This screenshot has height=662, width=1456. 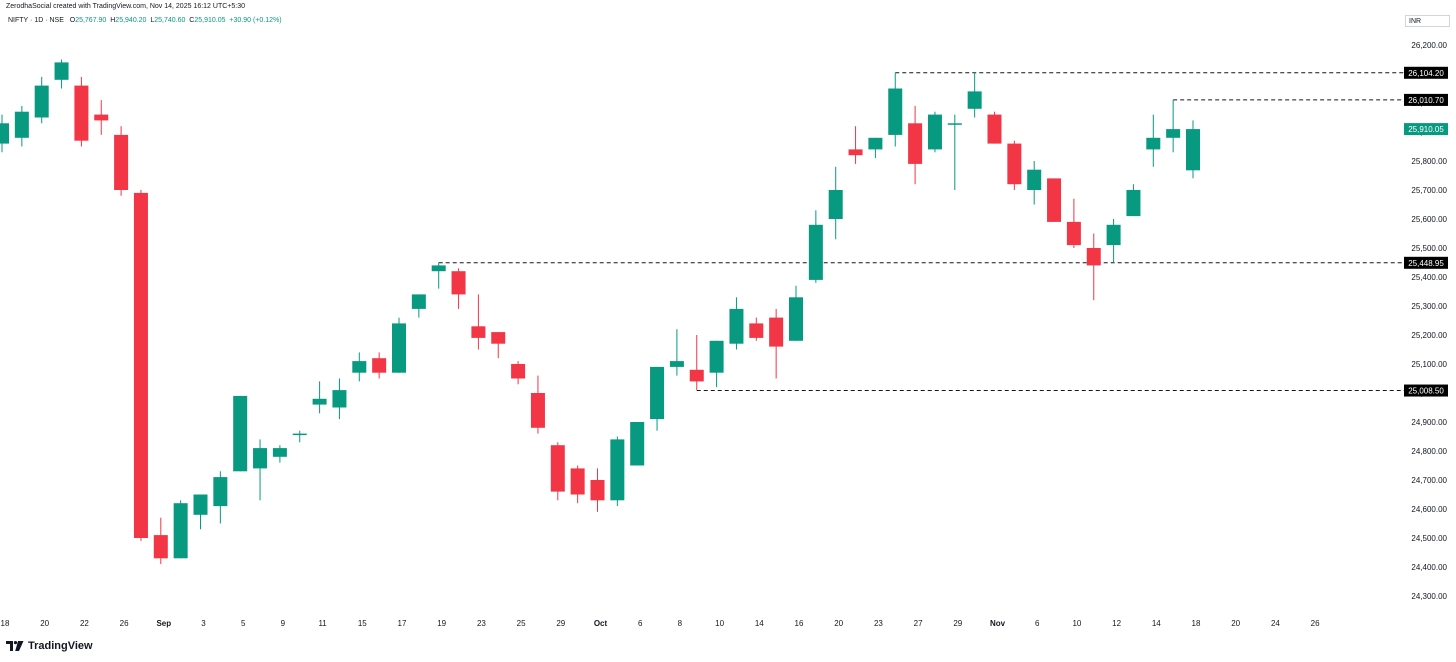 What do you see at coordinates (601, 623) in the screenshot?
I see `x-tick-label: Oct` at bounding box center [601, 623].